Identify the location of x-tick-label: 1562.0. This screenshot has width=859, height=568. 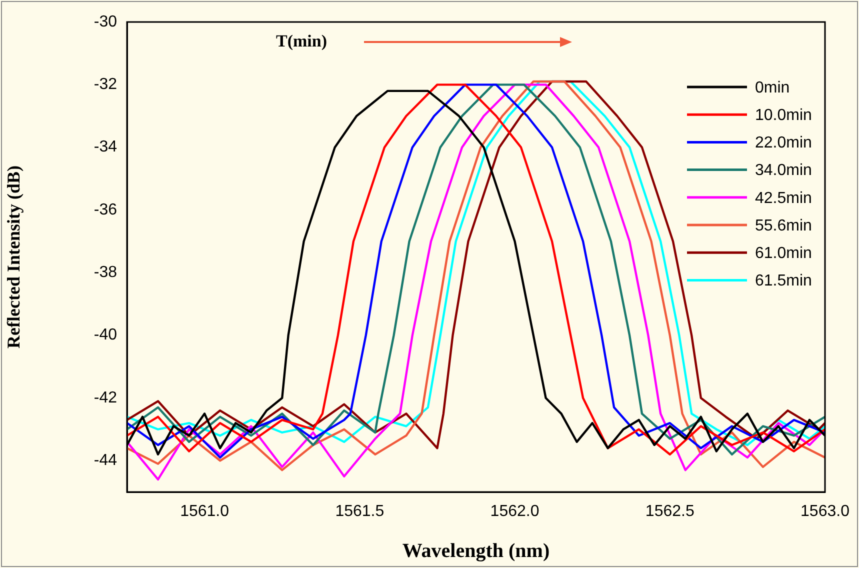
(515, 511).